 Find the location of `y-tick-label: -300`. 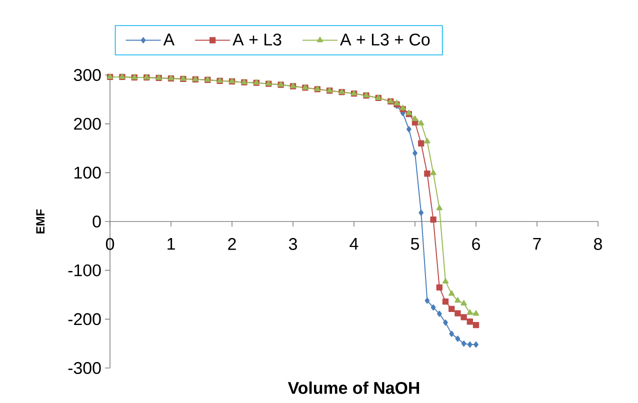

y-tick-label: -300 is located at coordinates (84, 368).